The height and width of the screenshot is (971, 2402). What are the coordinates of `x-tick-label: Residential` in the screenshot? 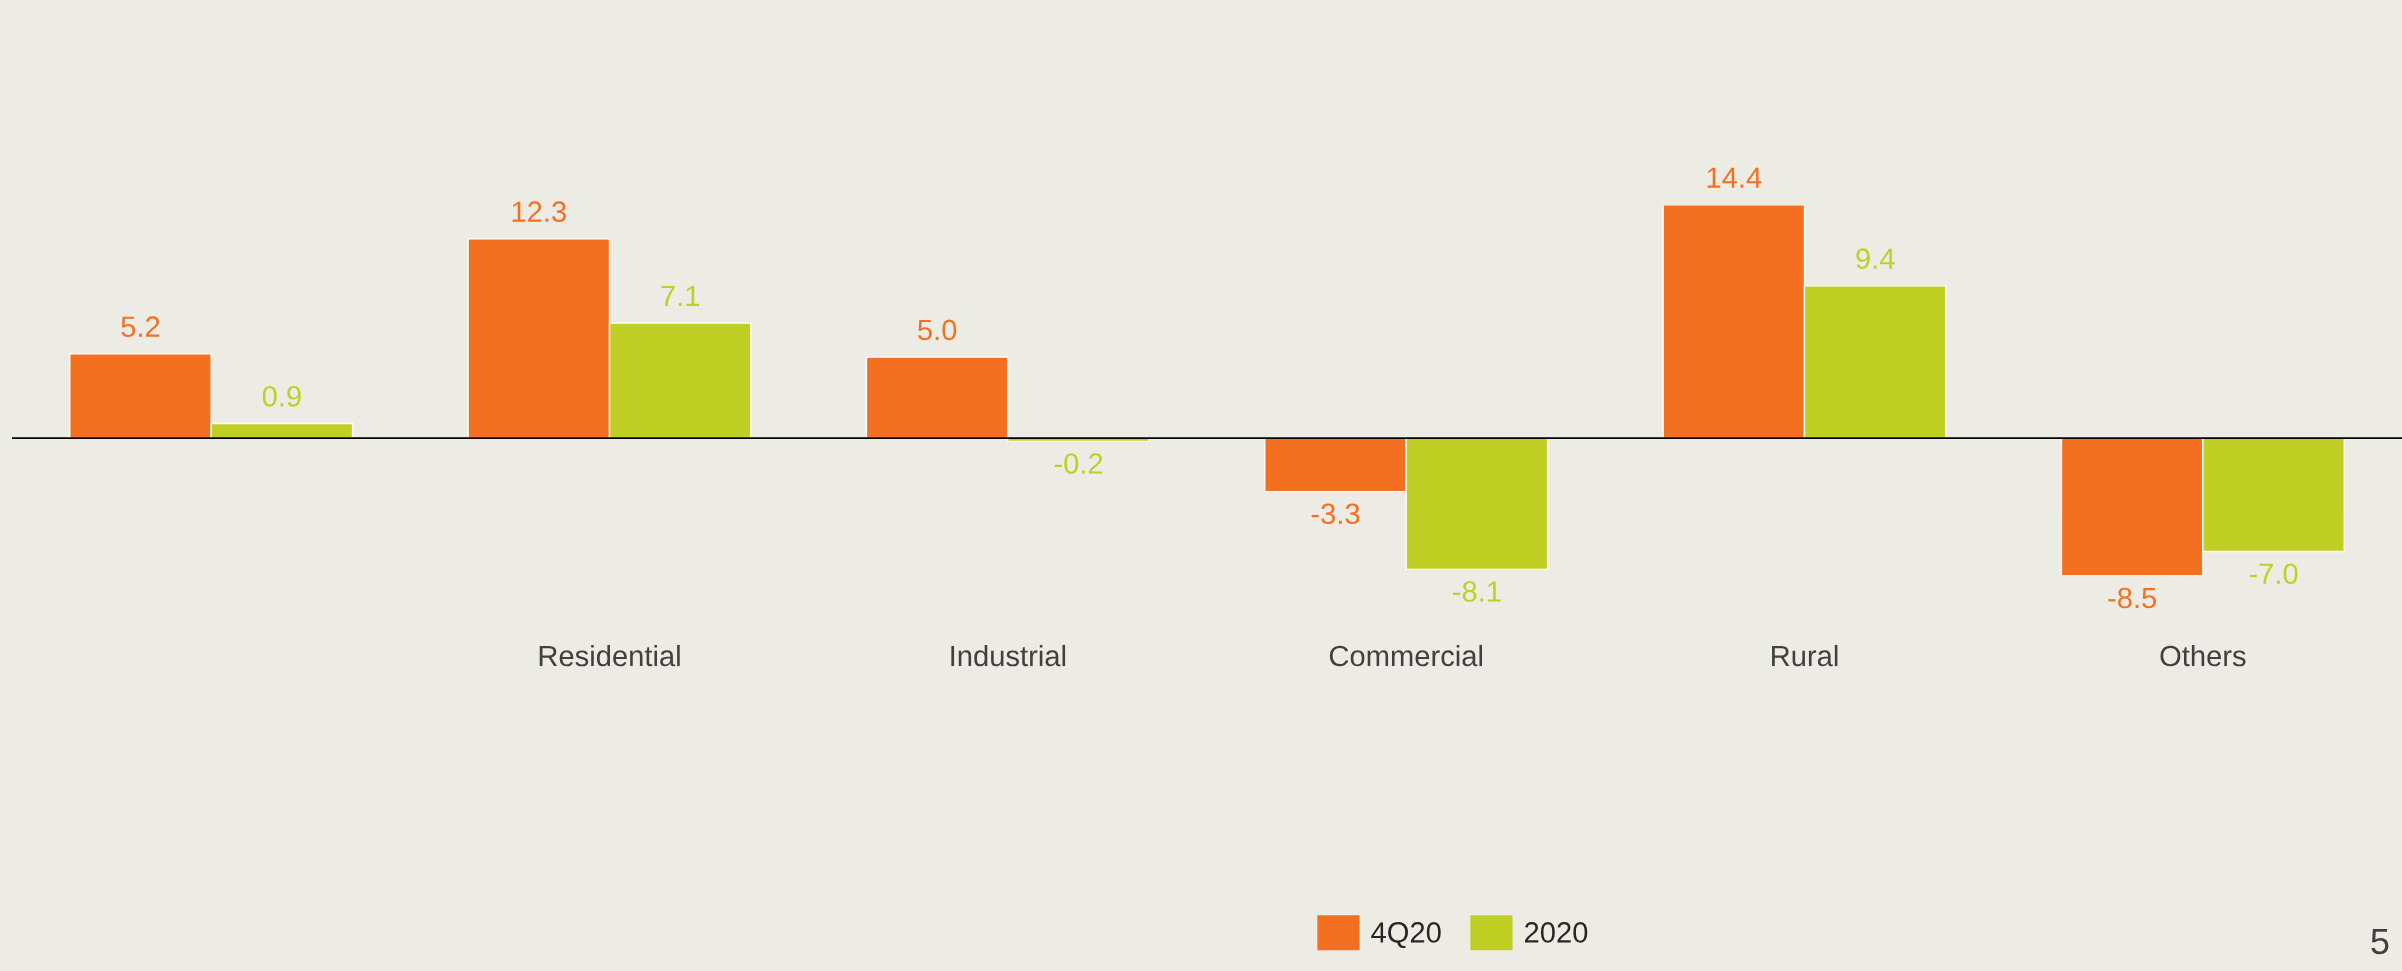 It's located at (609, 655).